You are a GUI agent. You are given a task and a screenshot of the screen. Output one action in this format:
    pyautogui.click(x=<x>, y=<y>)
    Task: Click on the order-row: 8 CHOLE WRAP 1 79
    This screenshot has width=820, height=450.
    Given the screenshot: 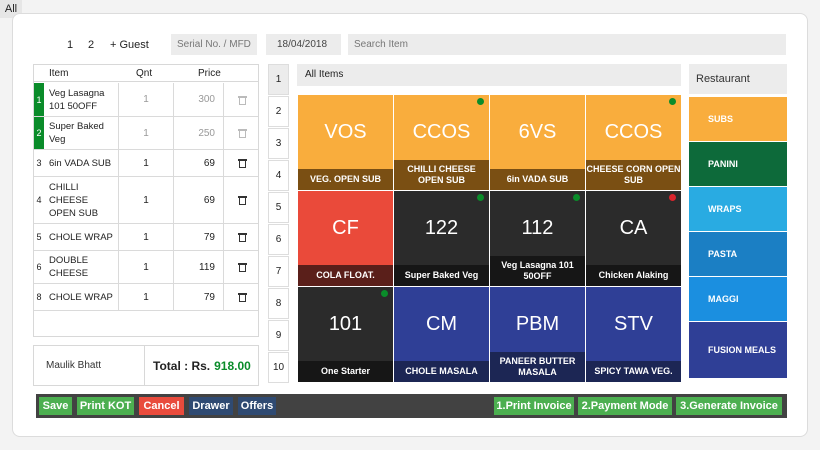 What is the action you would take?
    pyautogui.click(x=146, y=297)
    